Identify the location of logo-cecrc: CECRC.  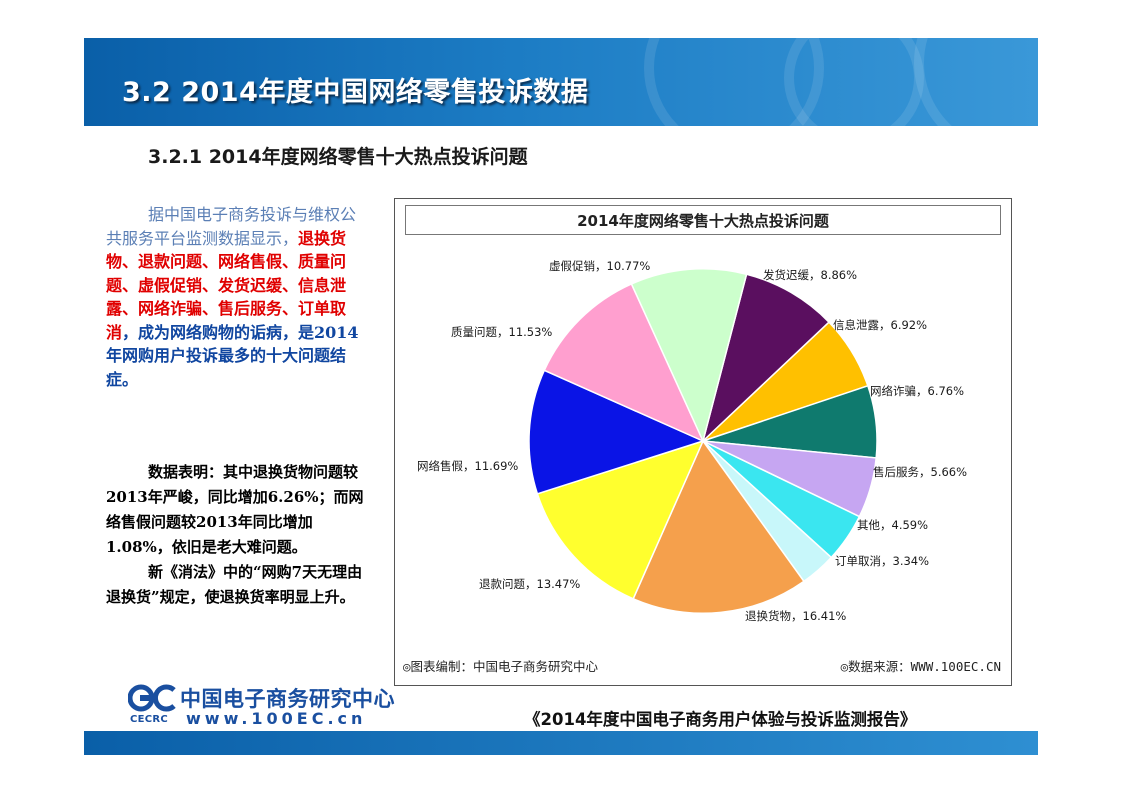
(149, 719).